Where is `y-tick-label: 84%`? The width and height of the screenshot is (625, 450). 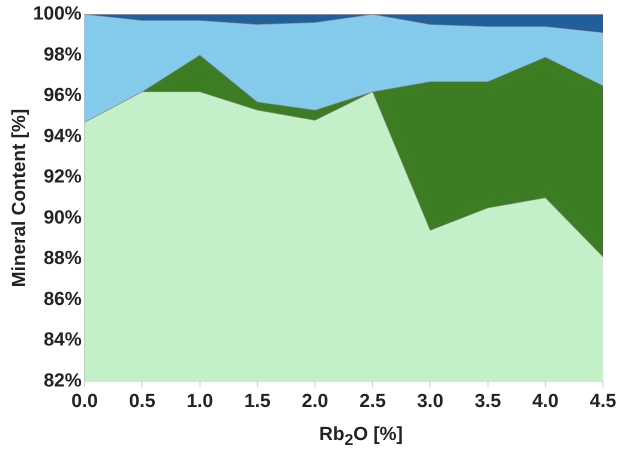
y-tick-label: 84% is located at coordinates (63, 340).